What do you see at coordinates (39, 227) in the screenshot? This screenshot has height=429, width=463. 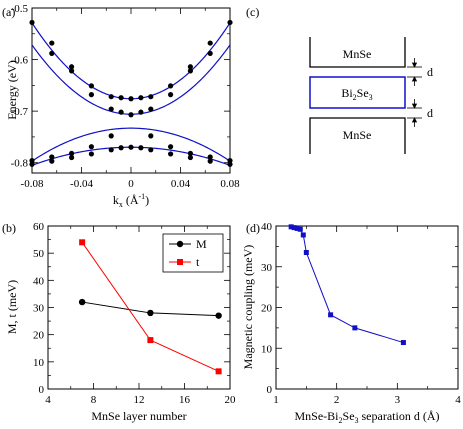 I see `y-tick-label: 60` at bounding box center [39, 227].